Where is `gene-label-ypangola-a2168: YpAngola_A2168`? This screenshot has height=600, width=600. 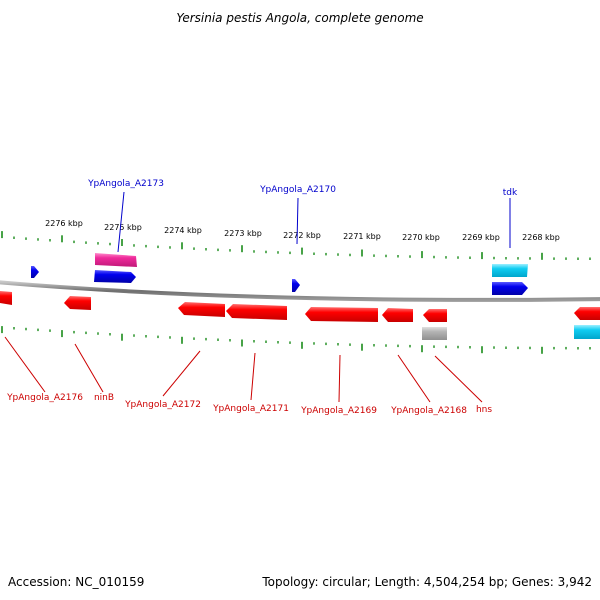
gene-label-ypangola-a2168: YpAngola_A2168 is located at coordinates (428, 411).